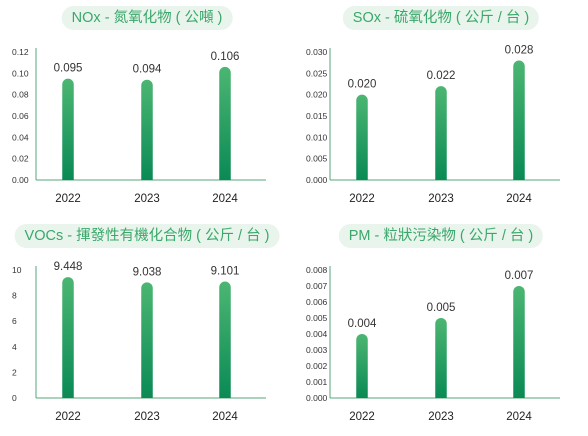 The width and height of the screenshot is (588, 436). I want to click on y-tick-label: 0.008, so click(317, 270).